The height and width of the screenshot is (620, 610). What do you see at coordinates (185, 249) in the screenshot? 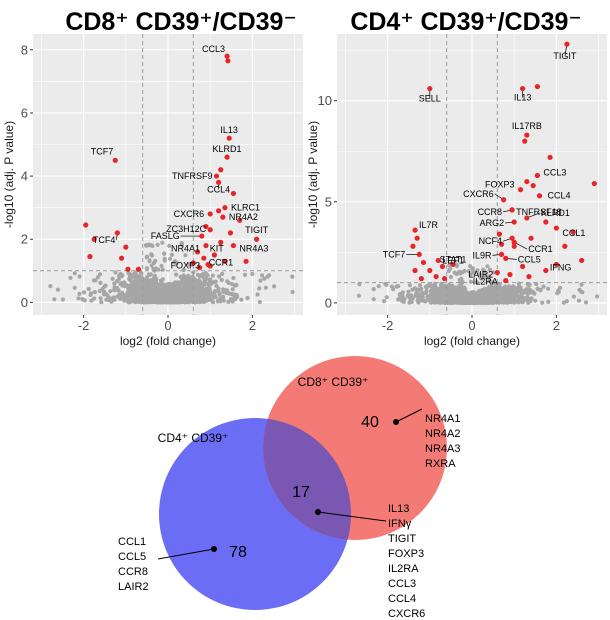
I see `gene-label-nr4a1: NR4A1` at bounding box center [185, 249].